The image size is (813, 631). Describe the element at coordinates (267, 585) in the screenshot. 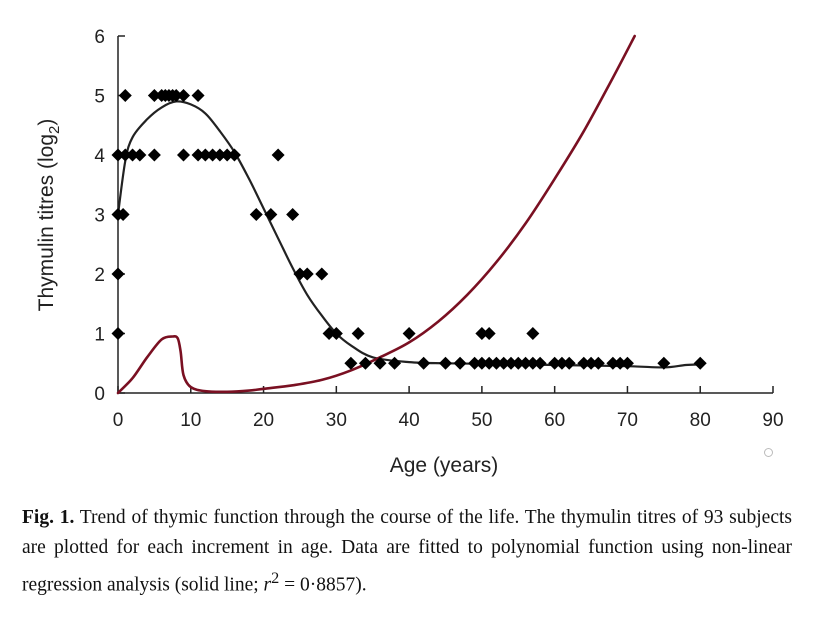

I see `caption-r-symbol: r` at that location.